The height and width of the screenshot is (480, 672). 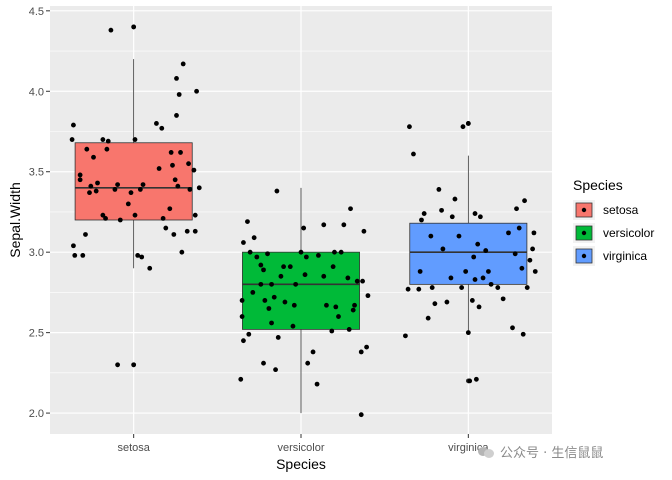 What do you see at coordinates (36, 92) in the screenshot?
I see `y-tick-label: 4.0` at bounding box center [36, 92].